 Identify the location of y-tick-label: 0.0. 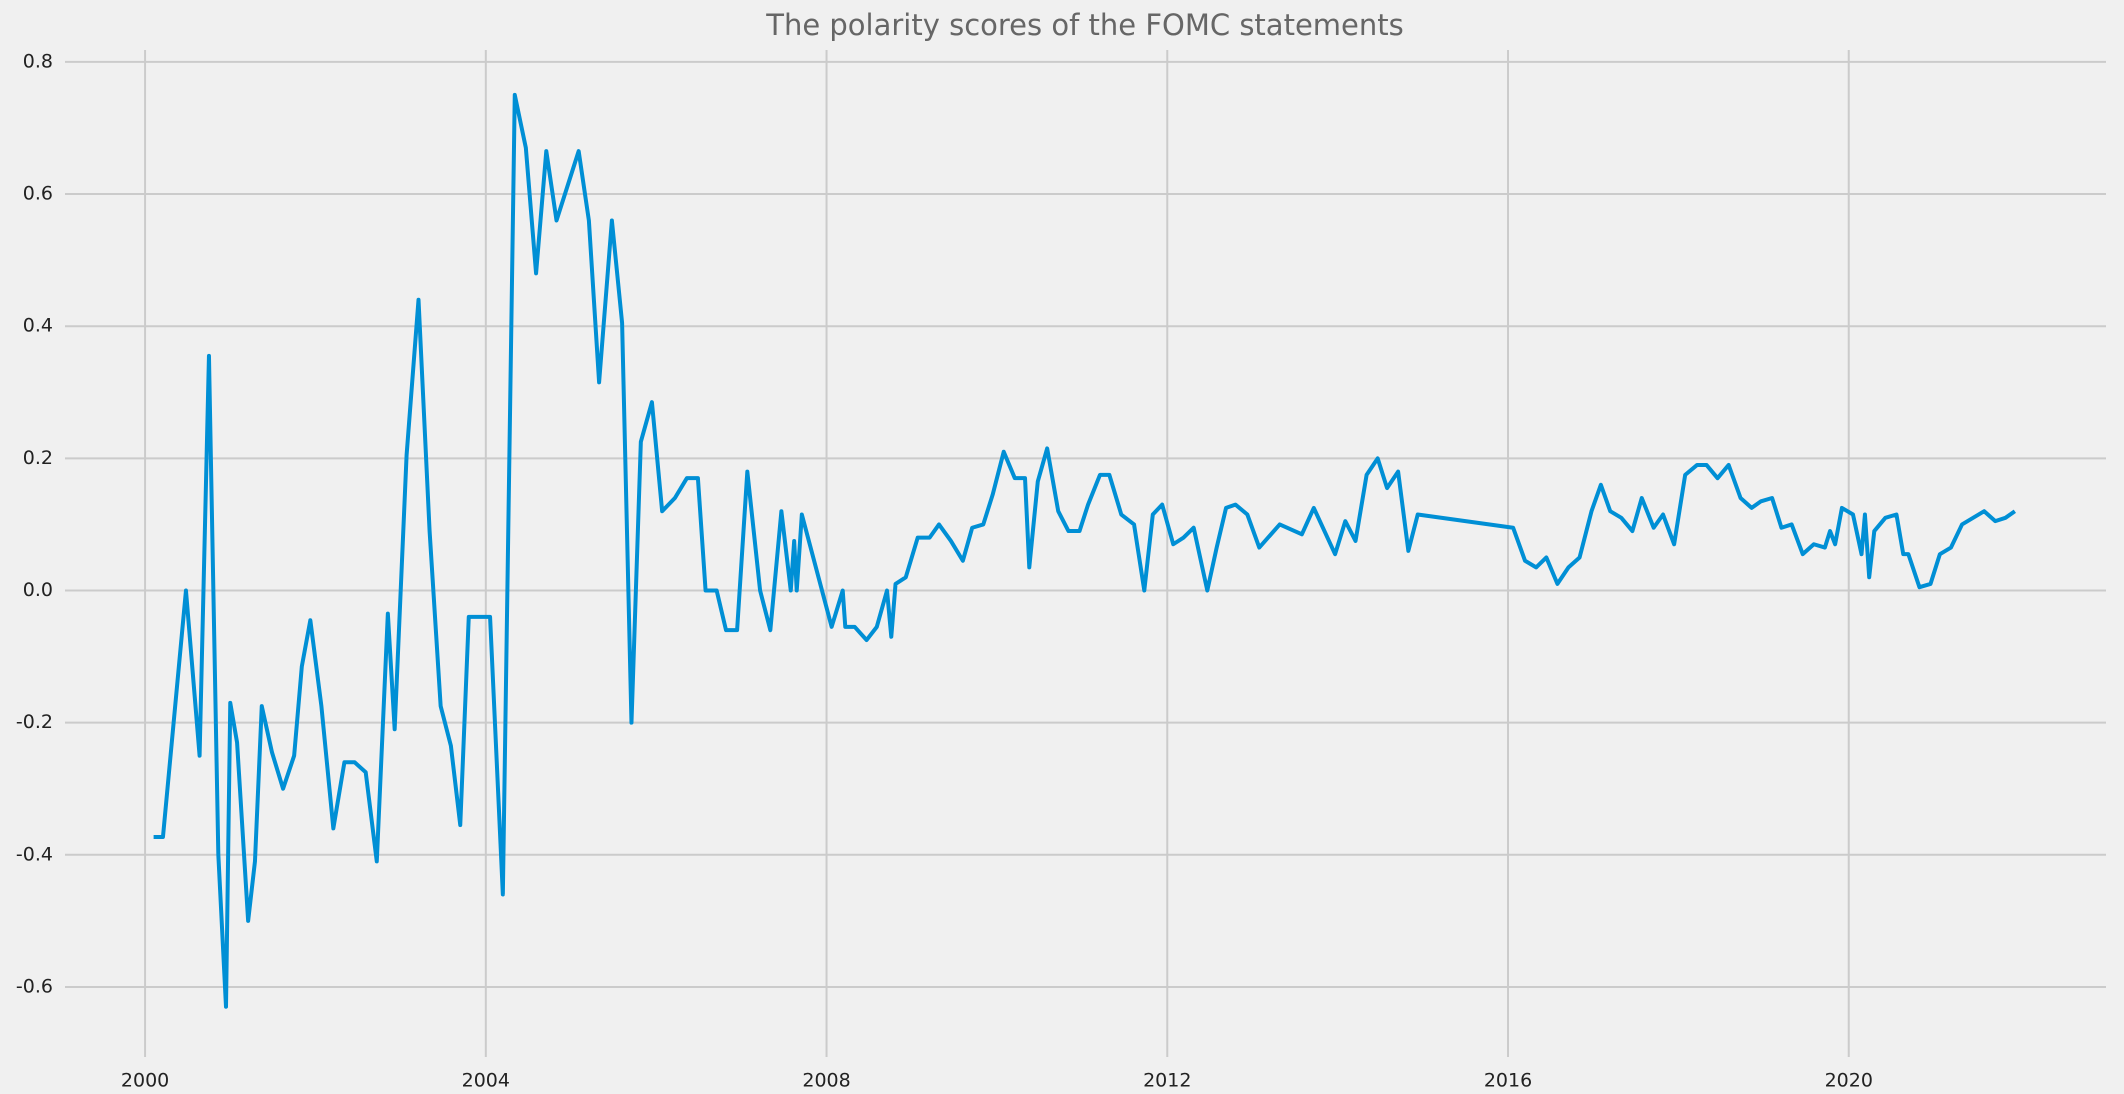
(38, 590).